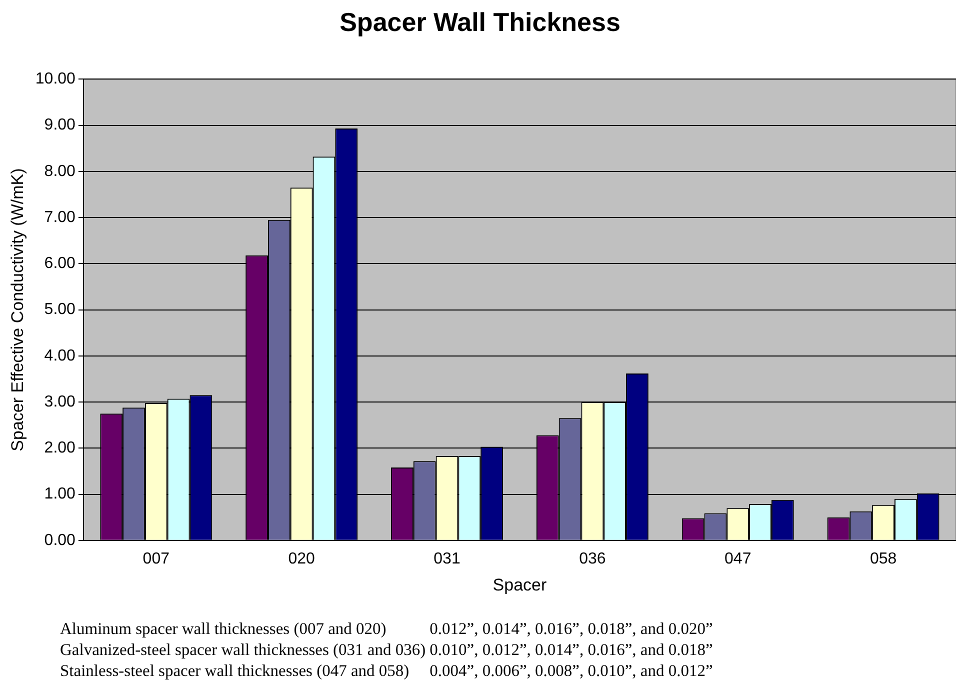 This screenshot has height=692, width=956. Describe the element at coordinates (883, 559) in the screenshot. I see `x-tick-label: 058` at that location.